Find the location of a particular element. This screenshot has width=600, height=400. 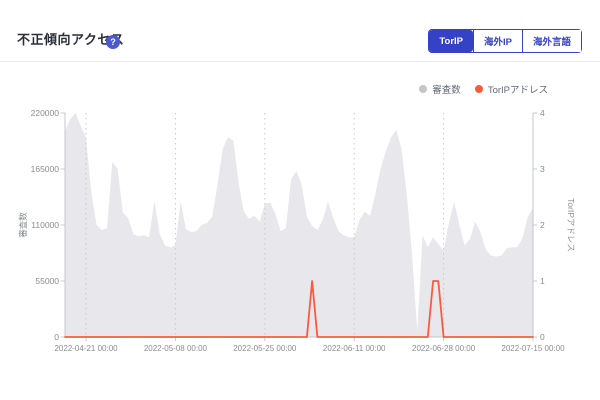

legend-label: 審査数 is located at coordinates (446, 90).